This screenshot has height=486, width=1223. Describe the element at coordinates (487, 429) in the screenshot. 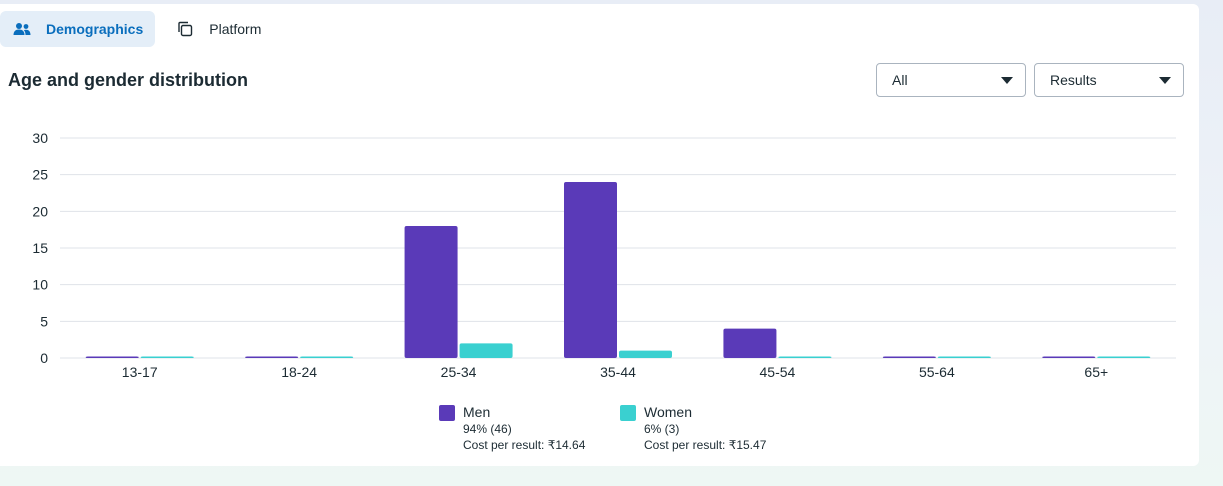

I see `legend-men-share: 94% (46)` at that location.